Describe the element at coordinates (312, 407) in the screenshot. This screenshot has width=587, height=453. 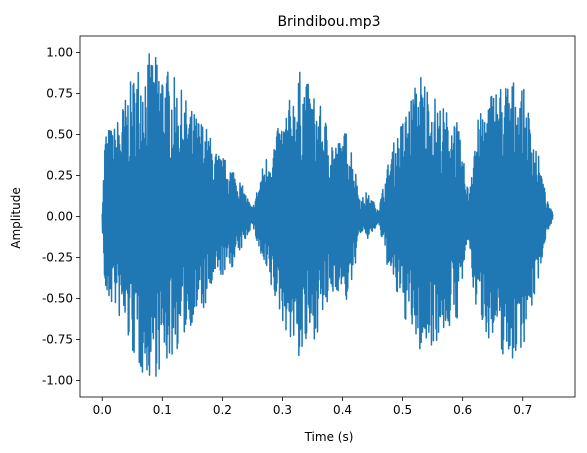
I see `x-axis: 0.0 0.1 0.2 0.3 0.4 0.5 0.6 0.7` at that location.